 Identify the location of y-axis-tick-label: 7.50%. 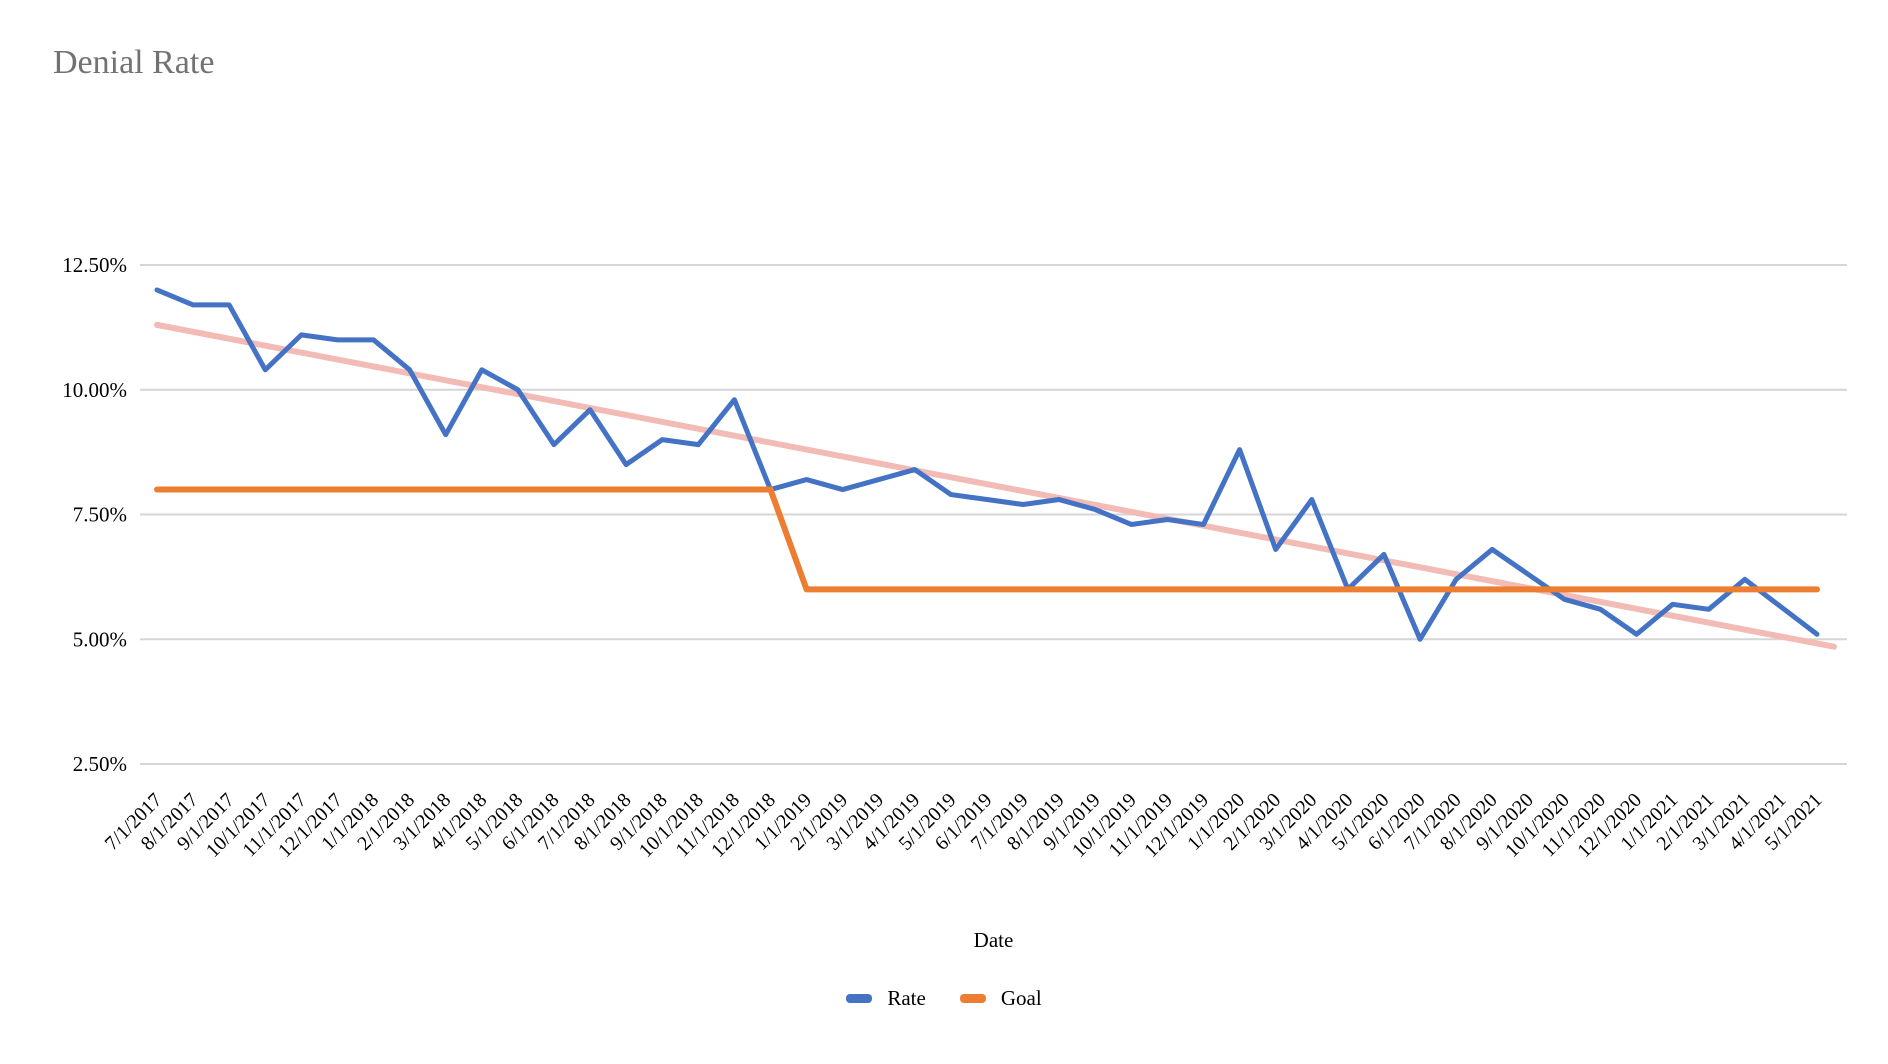
(100, 515).